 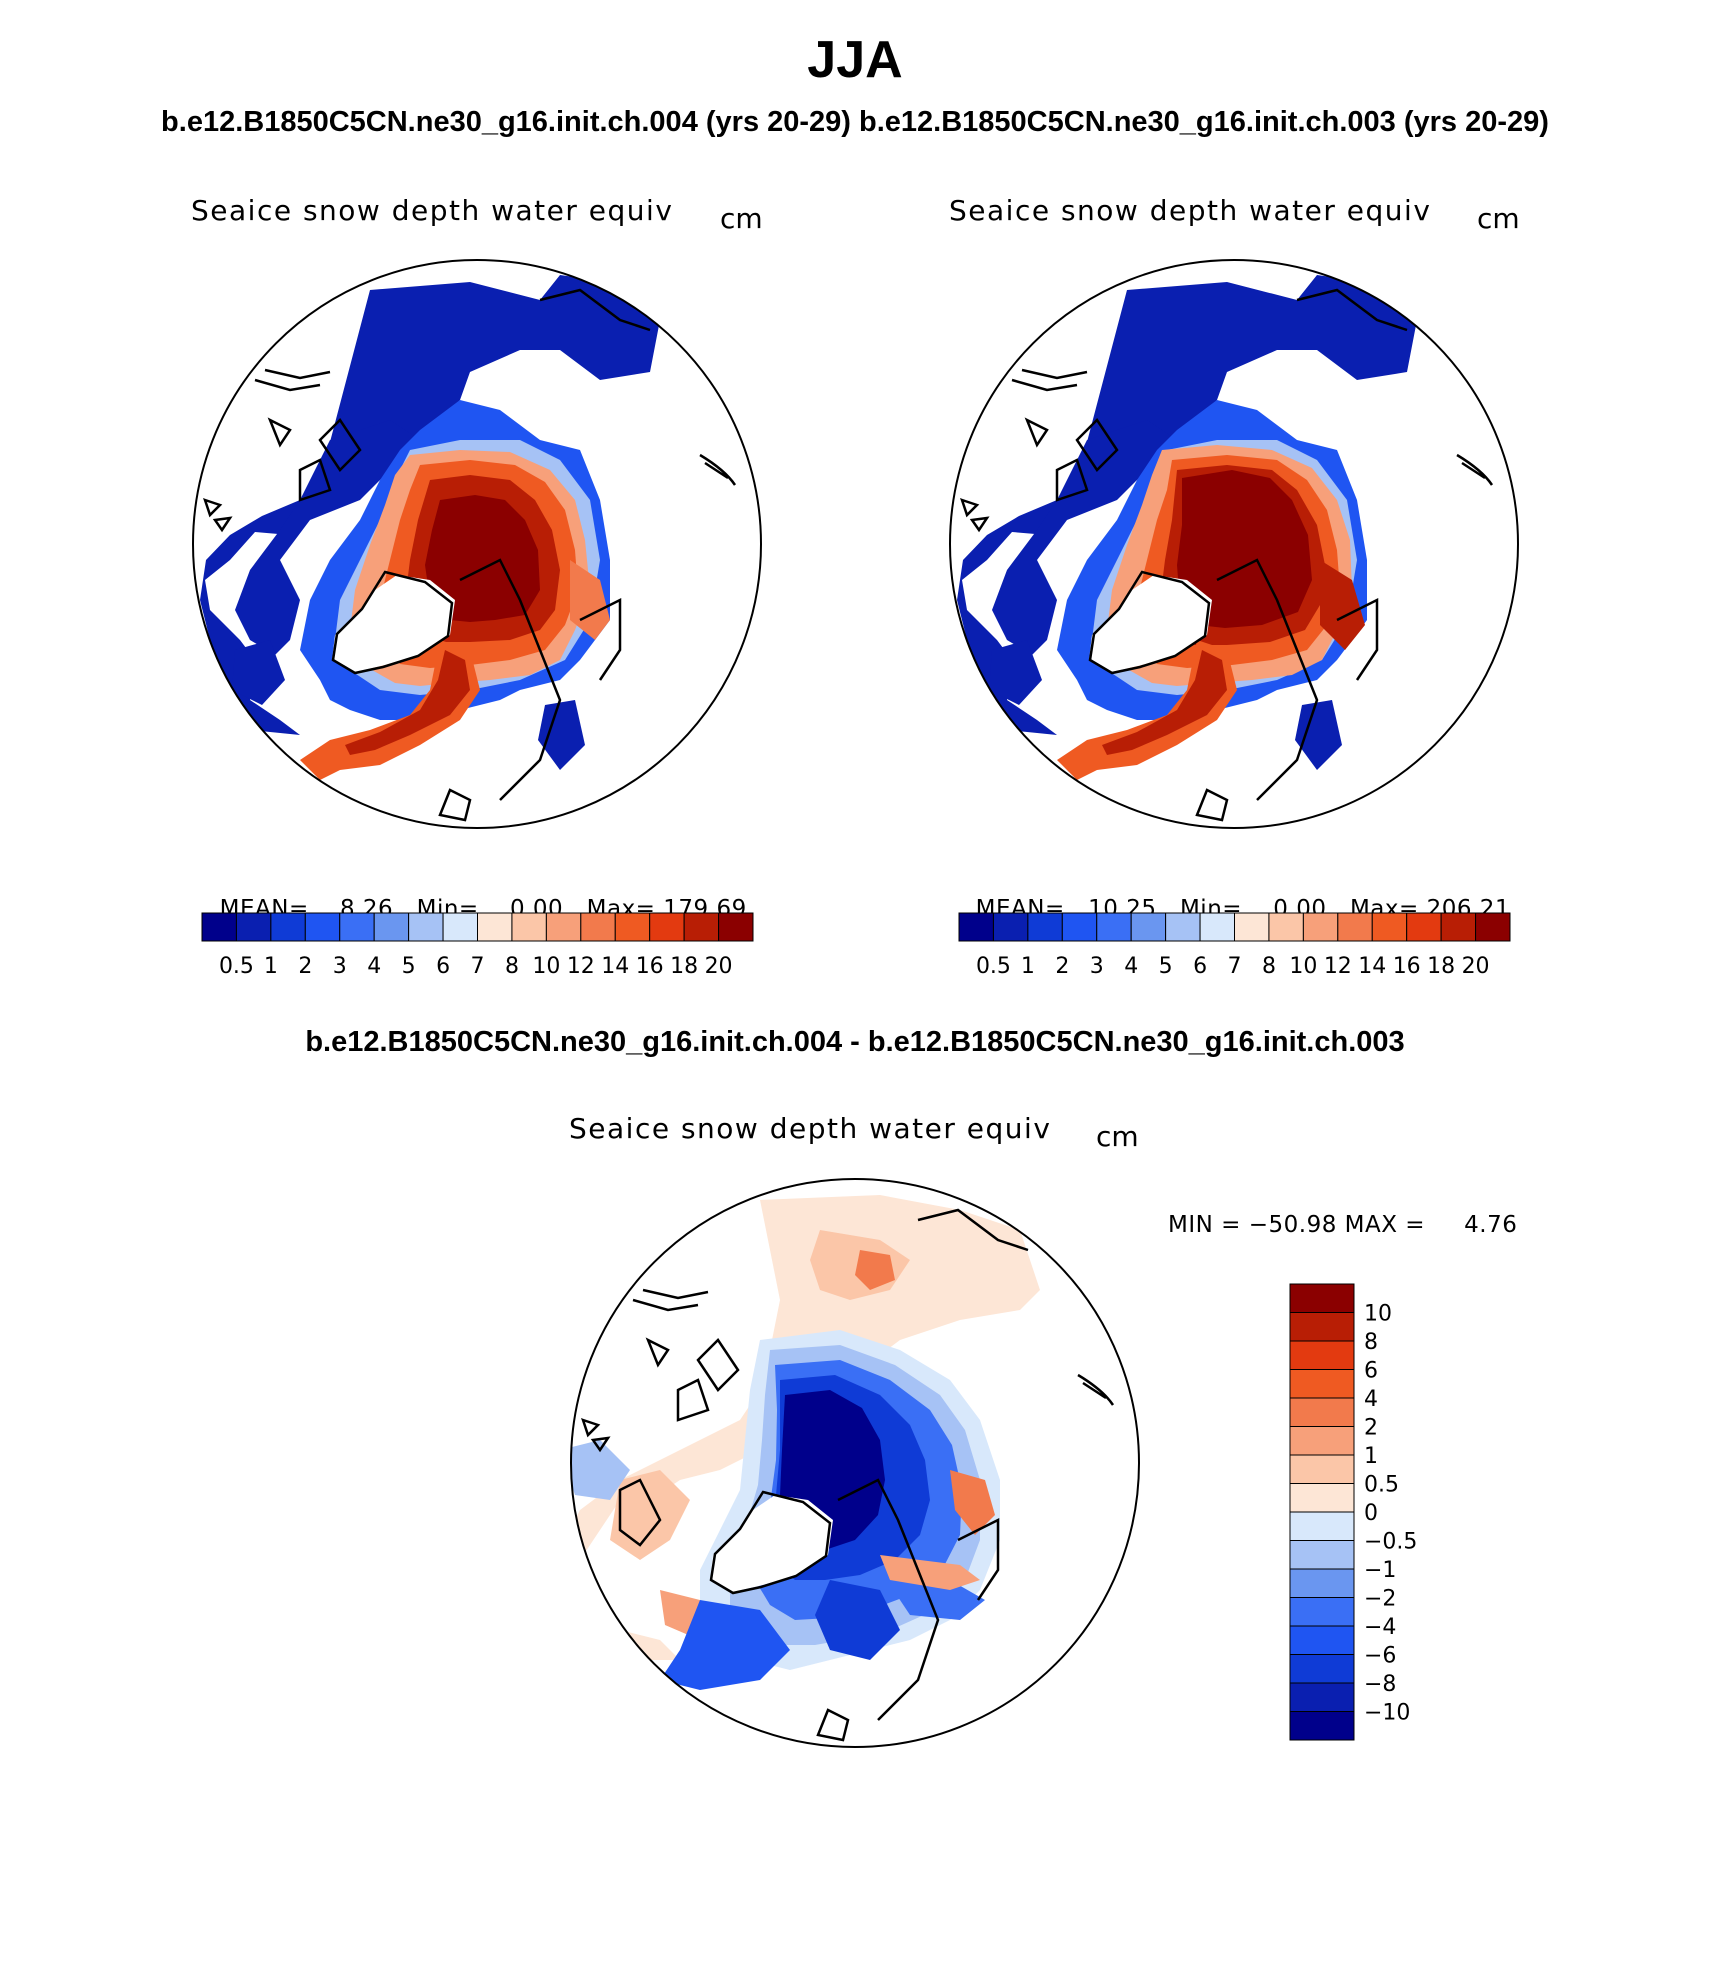 What do you see at coordinates (374, 966) in the screenshot?
I see `panel1-colorbar-tick-label: 4` at bounding box center [374, 966].